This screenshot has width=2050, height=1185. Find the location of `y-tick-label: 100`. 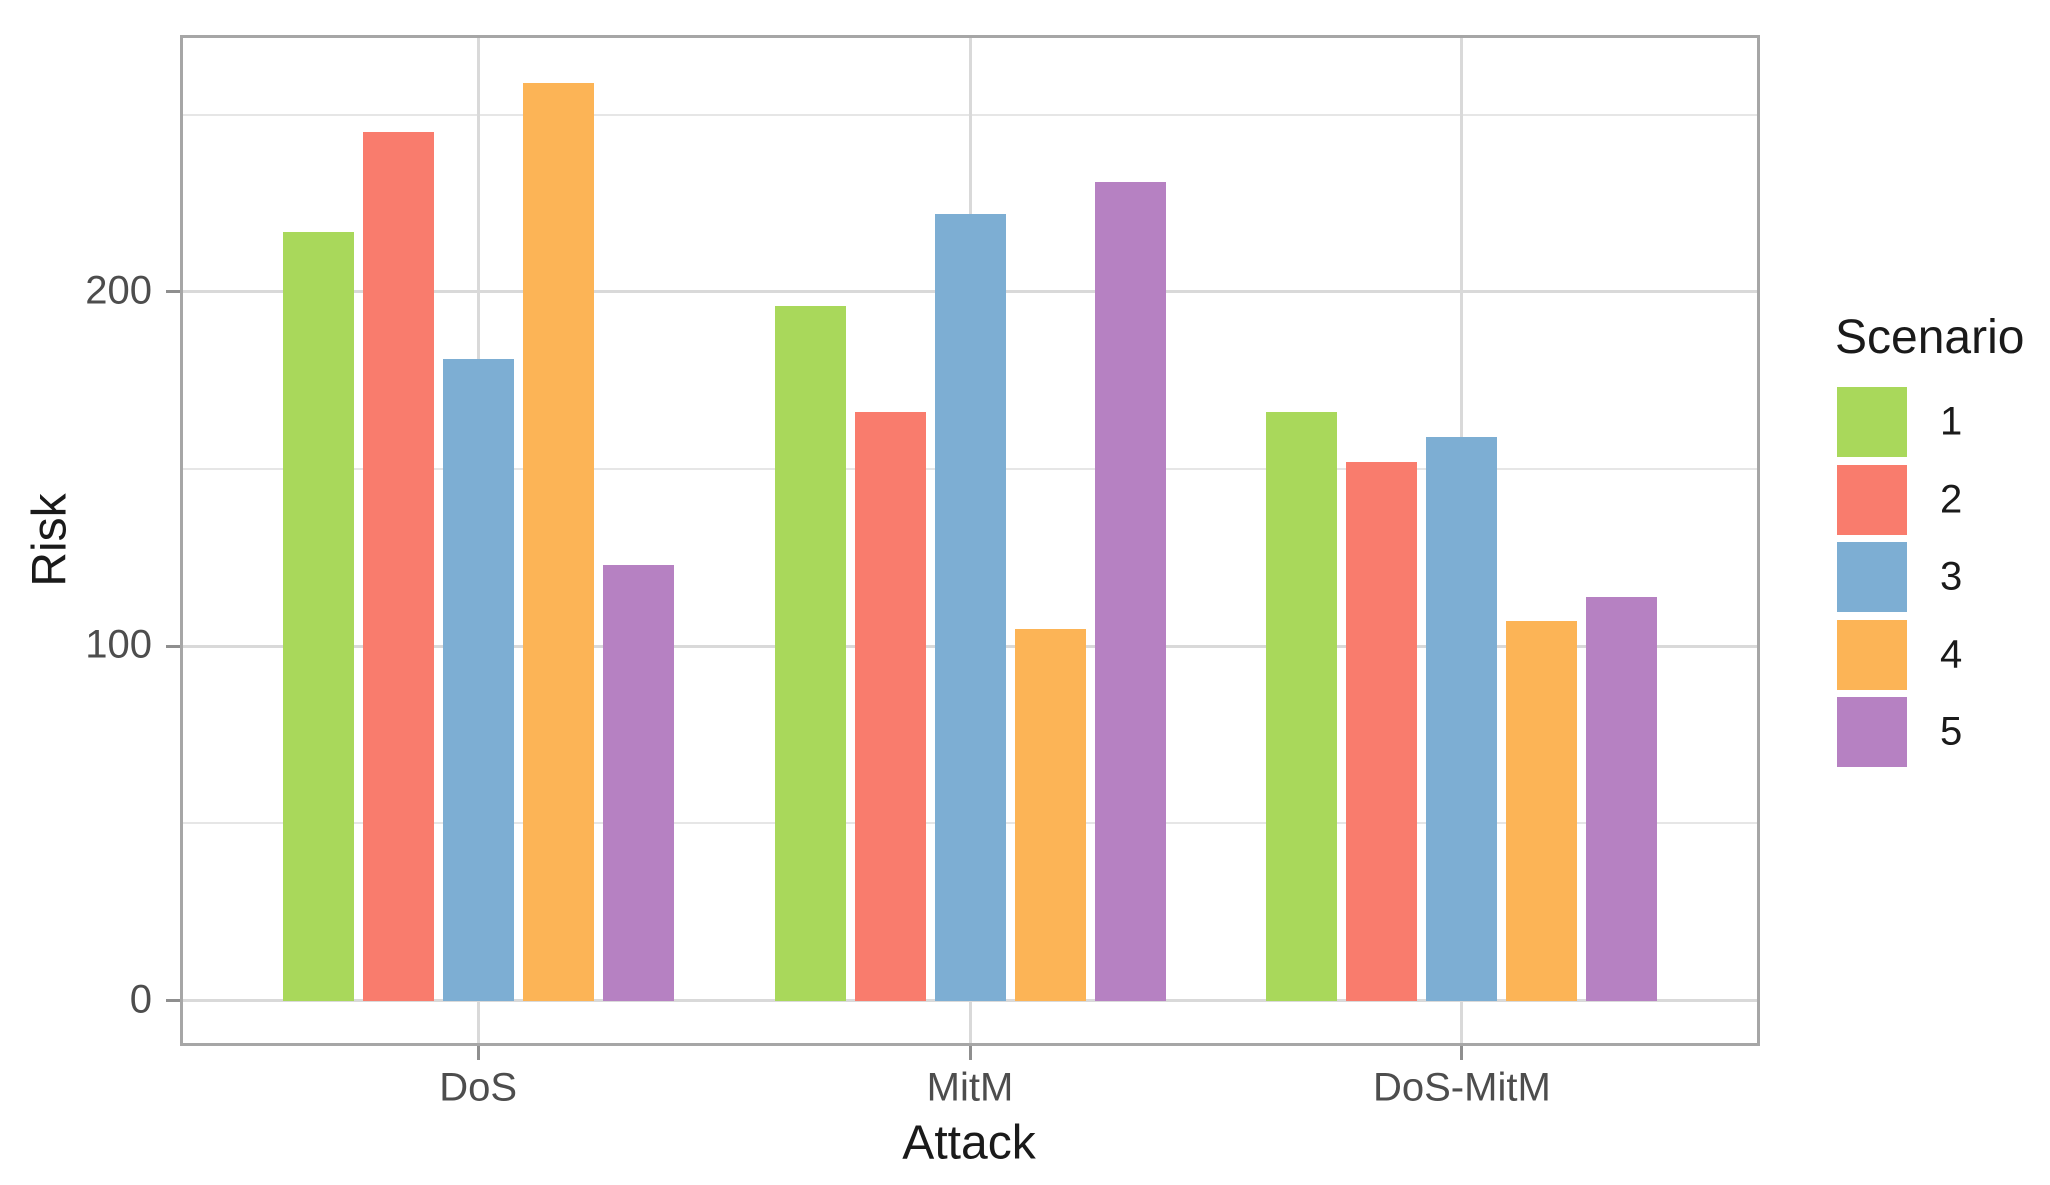

y-tick-label: 100 is located at coordinates (118, 644).